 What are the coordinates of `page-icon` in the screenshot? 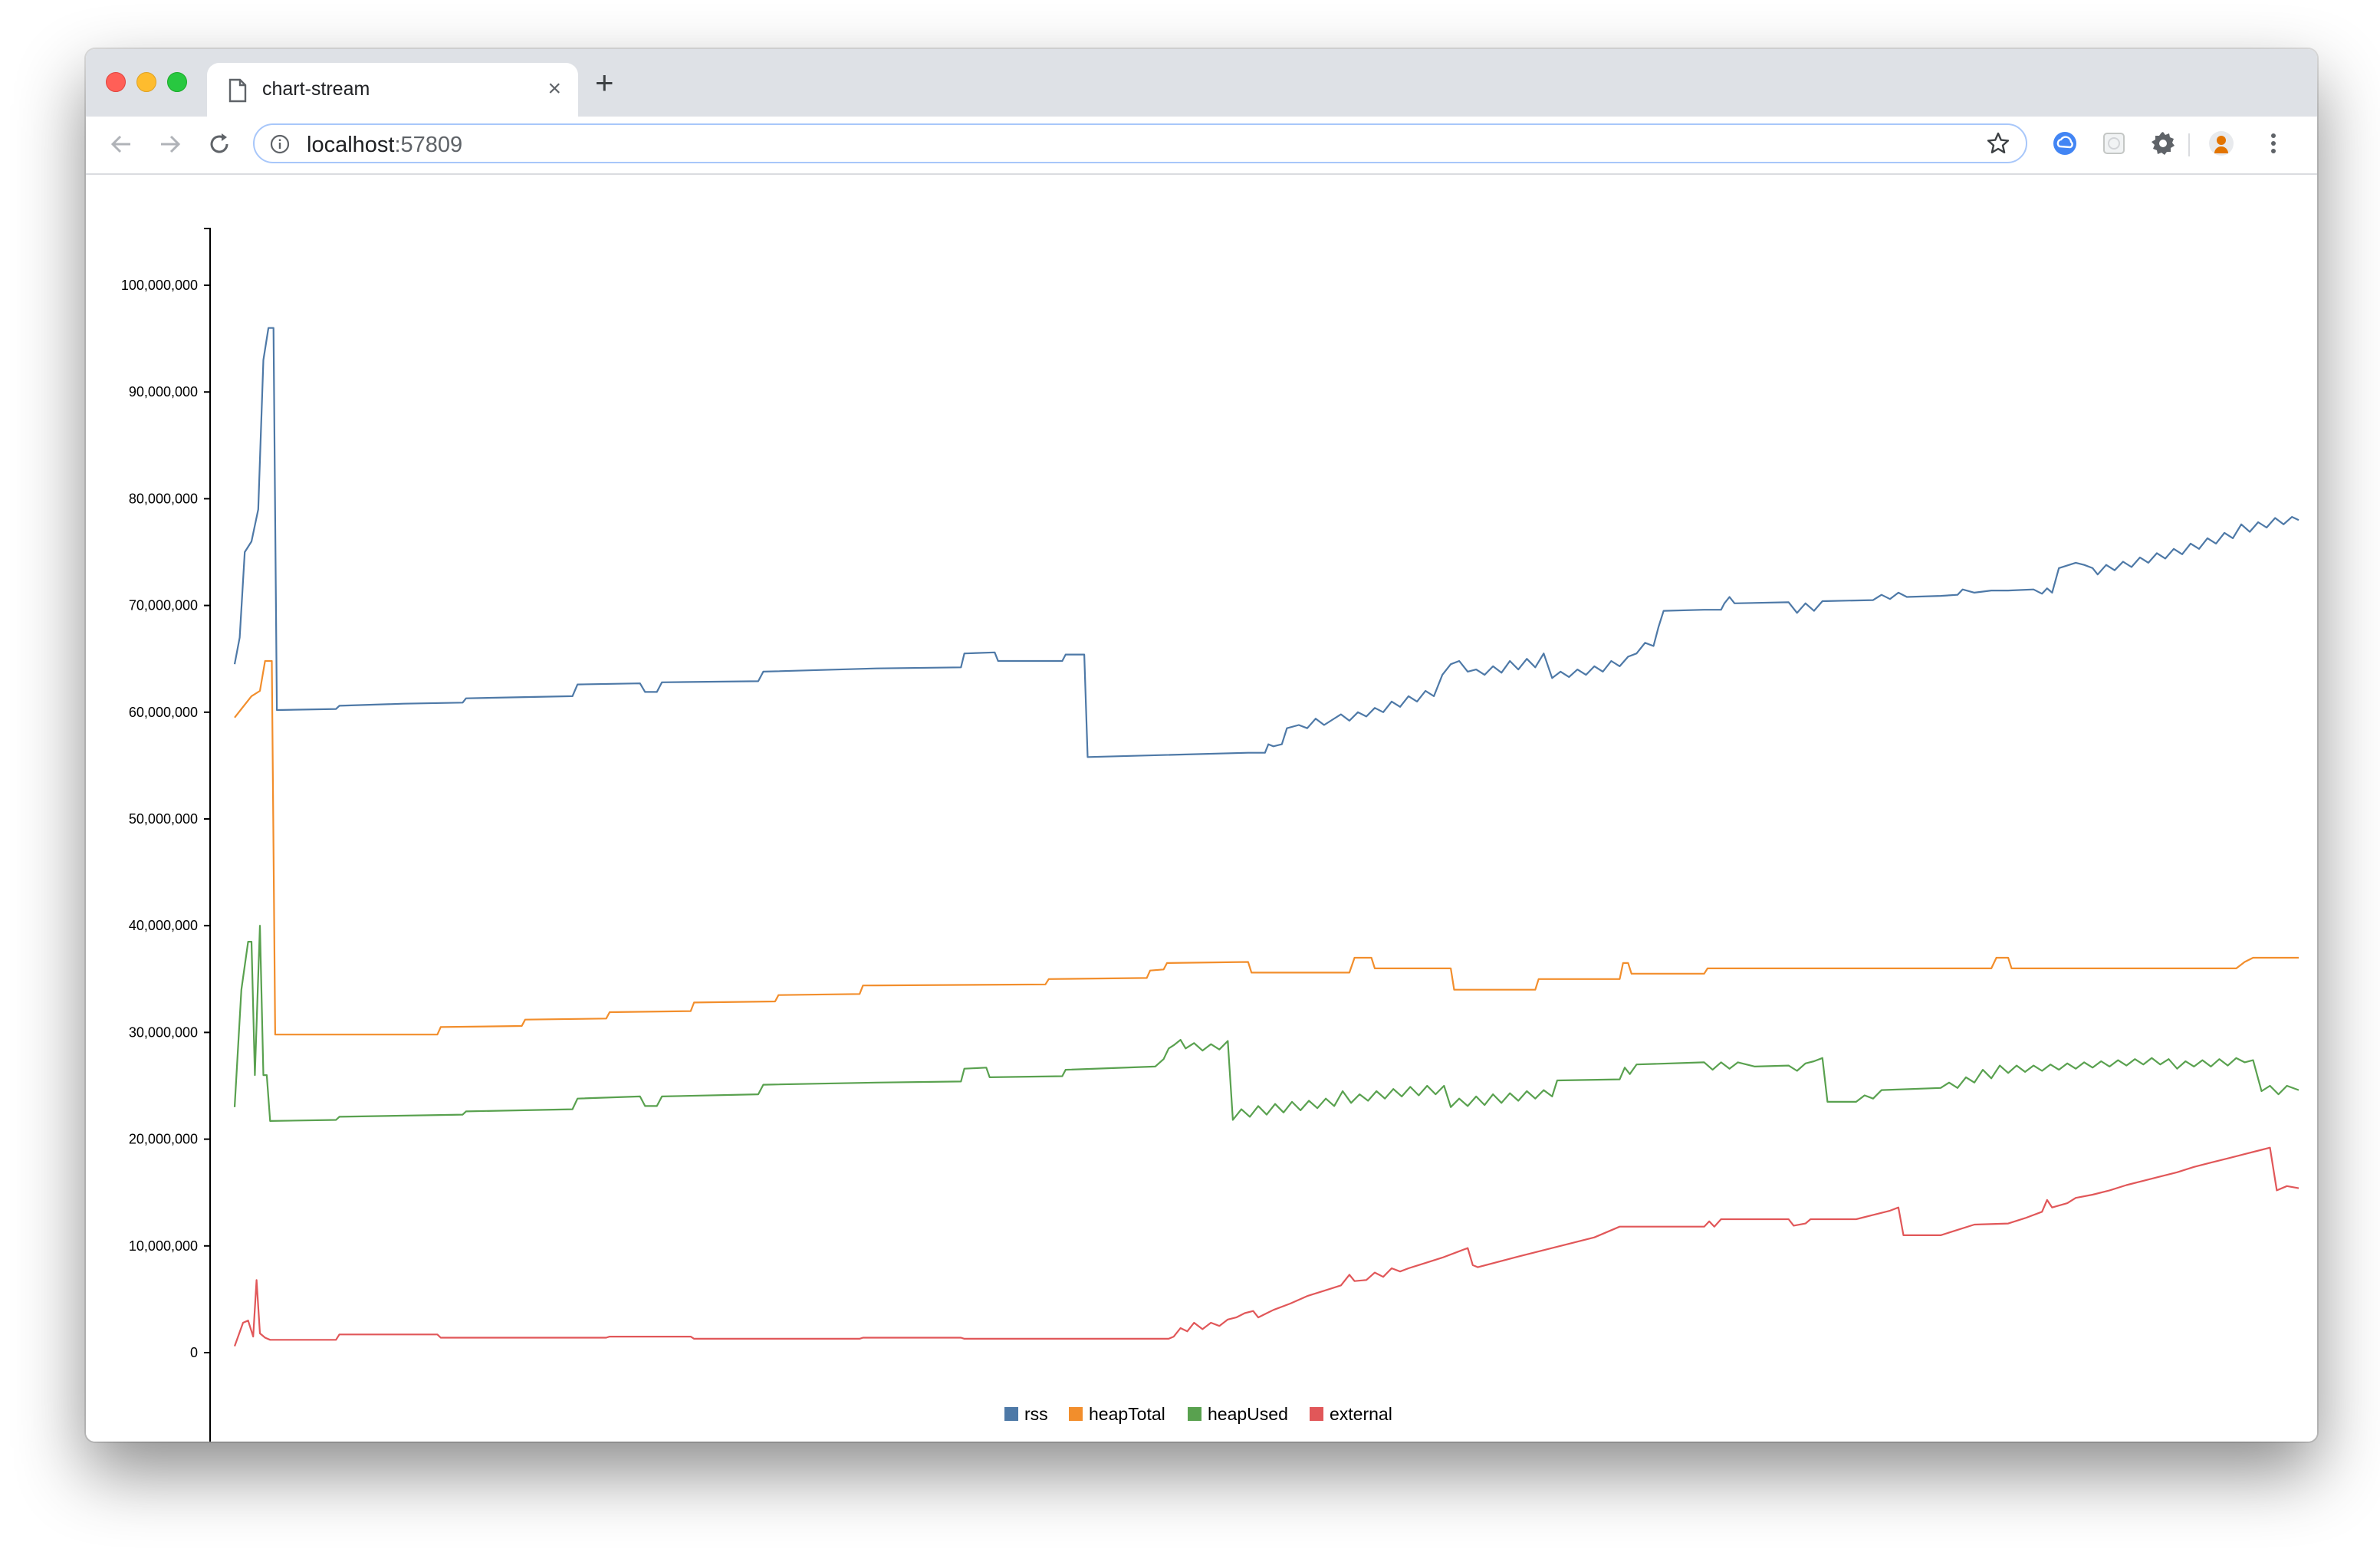 It's located at (237, 91).